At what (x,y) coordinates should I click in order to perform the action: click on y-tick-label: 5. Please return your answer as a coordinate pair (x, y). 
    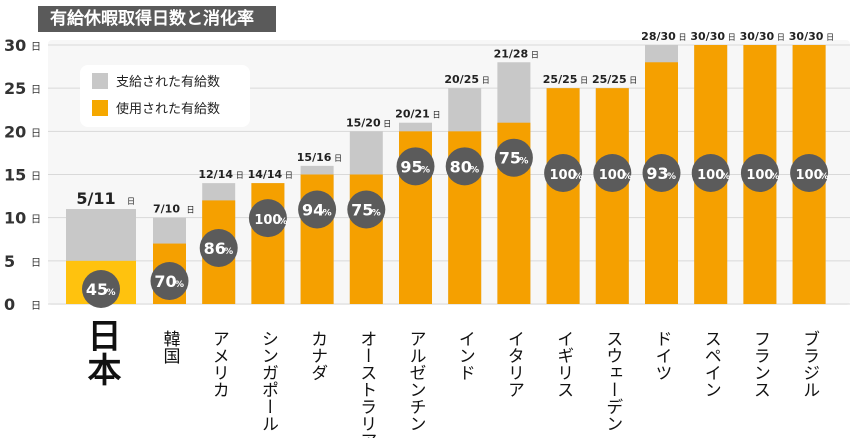
    Looking at the image, I should click on (9, 261).